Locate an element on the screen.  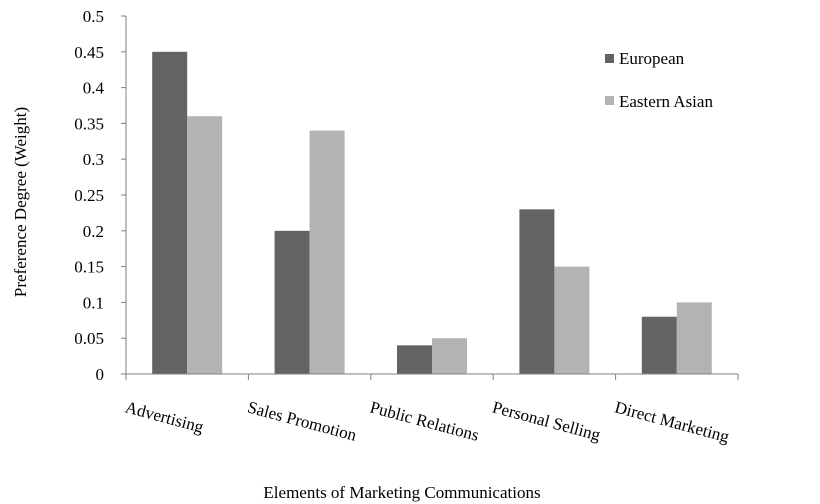
y-axis-ticks: 0 0.05 0.1 0.15 0.2 0.25 0.3 0.35 0.4 0.45 0.5 is located at coordinates (100, 195).